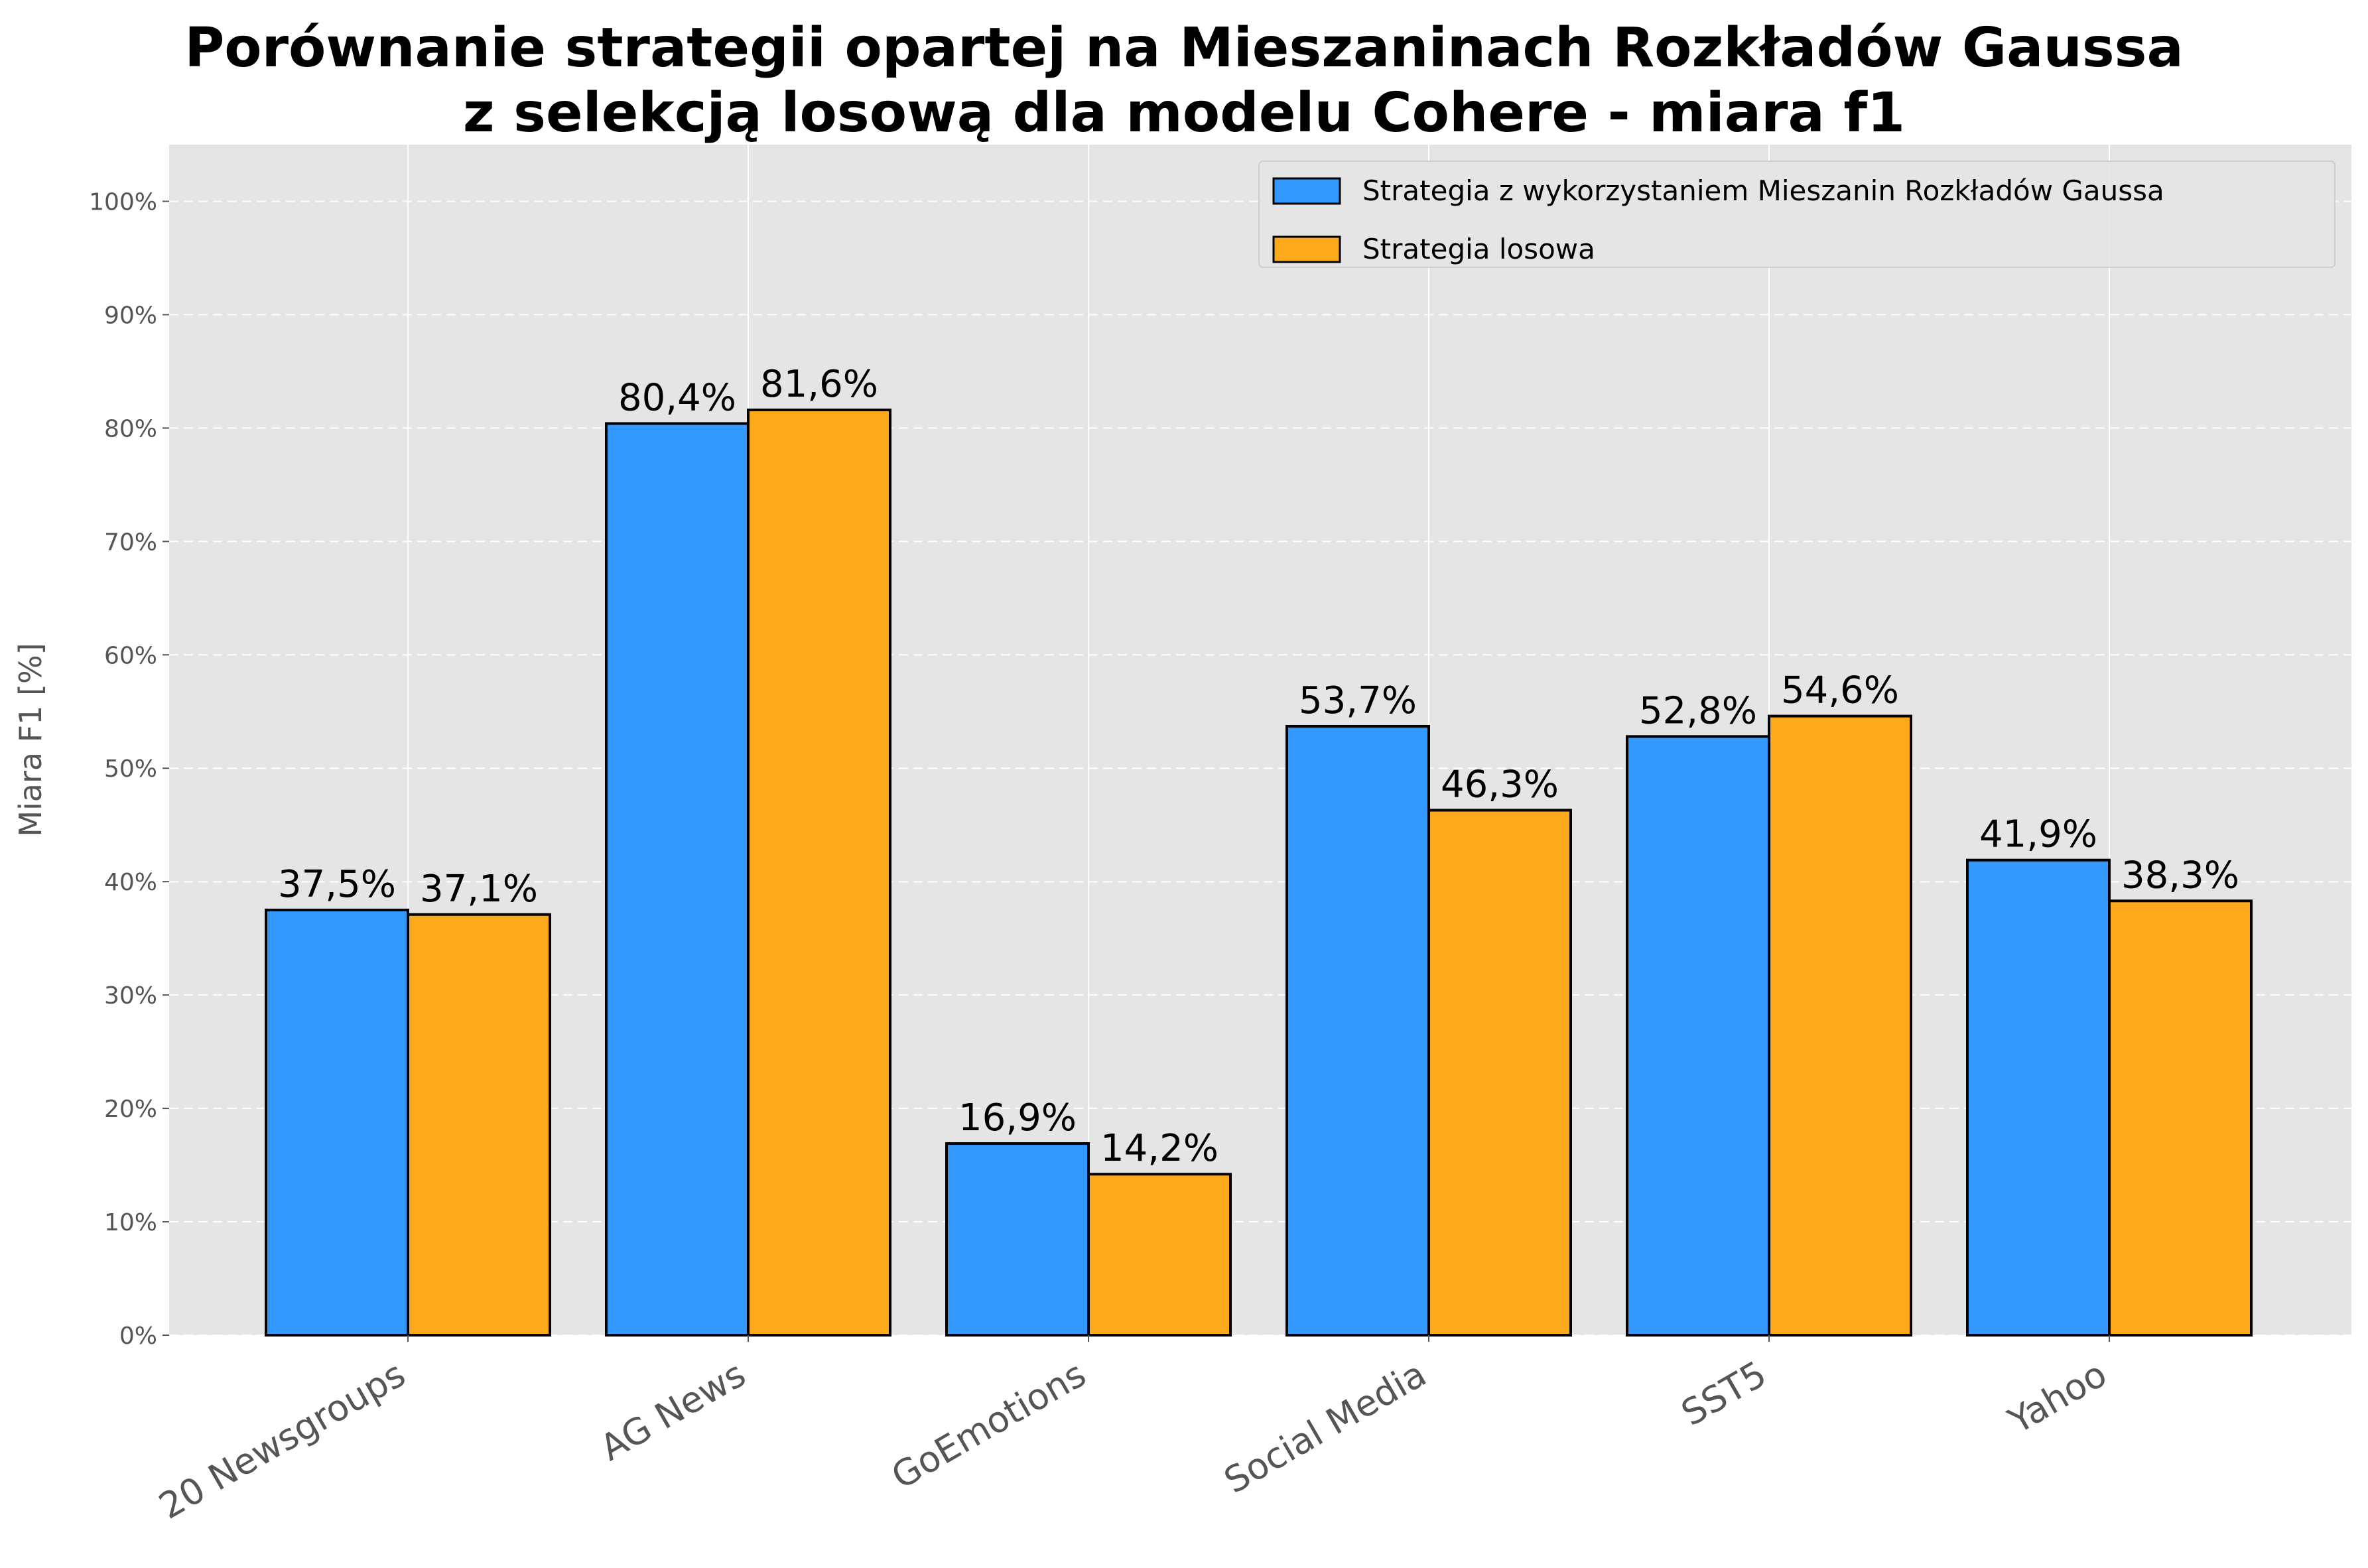 The height and width of the screenshot is (1568, 2368). What do you see at coordinates (123, 202) in the screenshot?
I see `y-tick-label: 100%` at bounding box center [123, 202].